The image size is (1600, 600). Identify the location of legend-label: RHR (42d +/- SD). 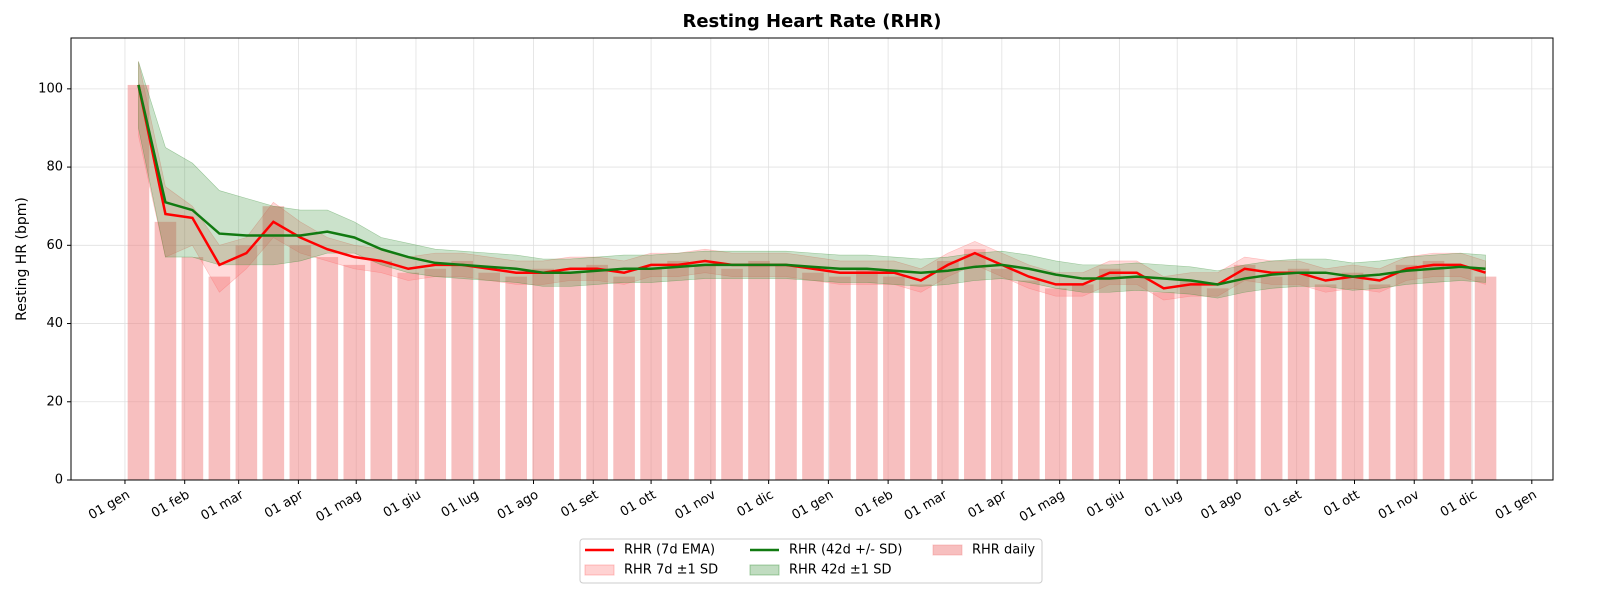
(845, 550).